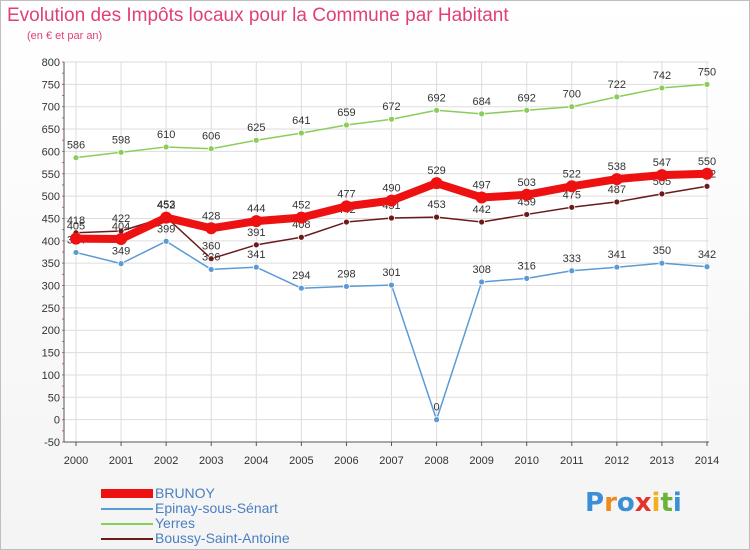 The height and width of the screenshot is (550, 750). I want to click on data-label-epinay-sous-senart: 298, so click(346, 274).